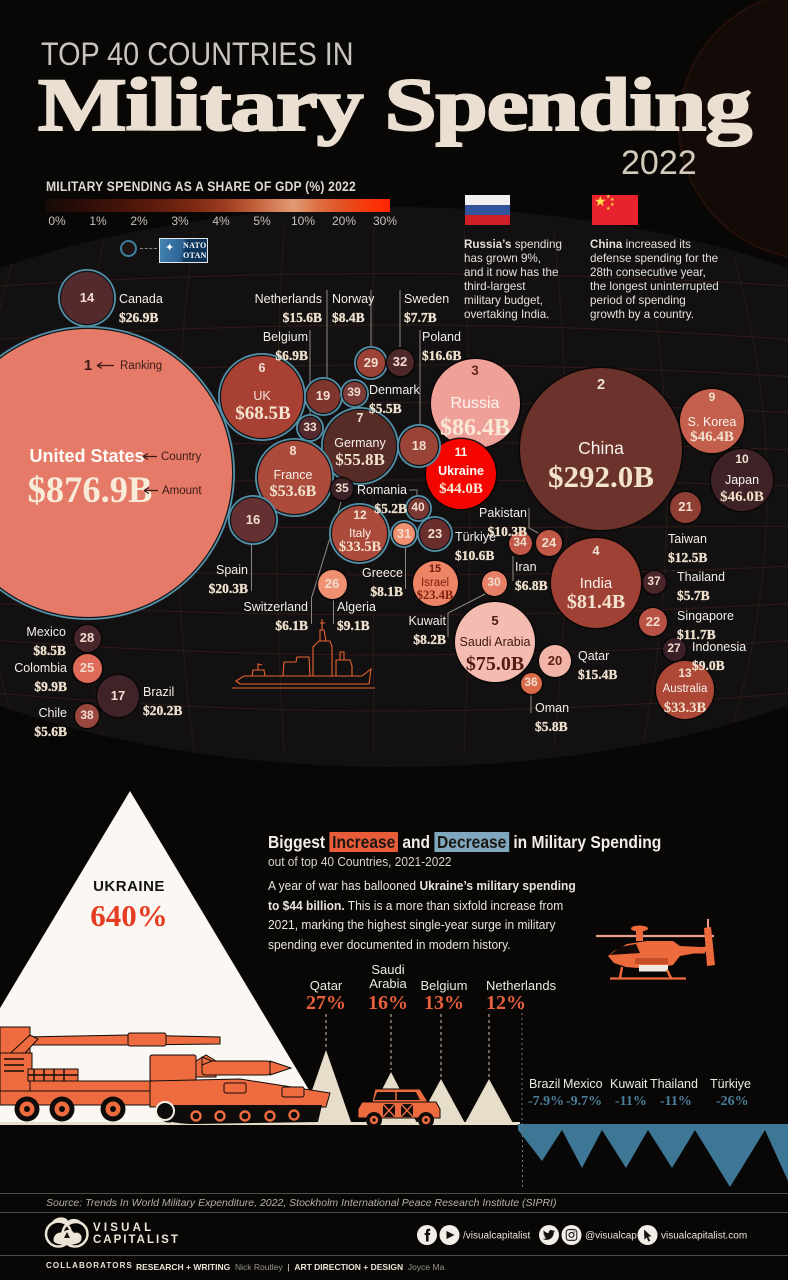 Image resolution: width=788 pixels, height=1280 pixels. What do you see at coordinates (704, 1236) in the screenshot?
I see `svg-text: visualcapitalist.com` at bounding box center [704, 1236].